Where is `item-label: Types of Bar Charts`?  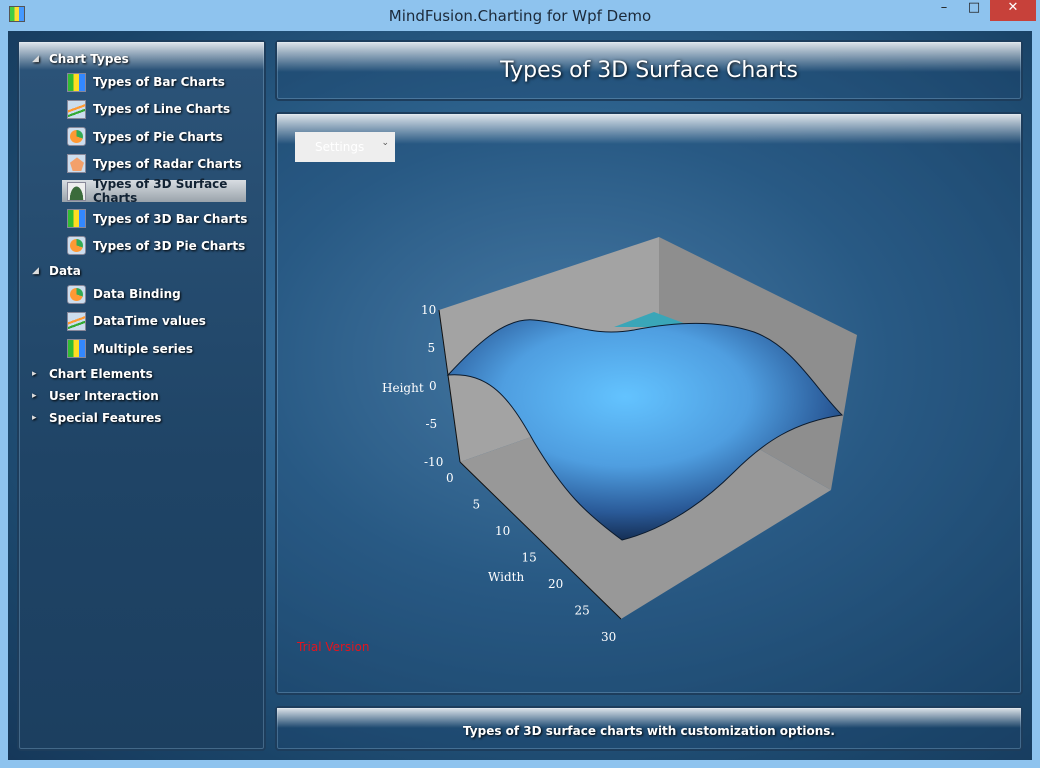 item-label: Types of Bar Charts is located at coordinates (159, 82).